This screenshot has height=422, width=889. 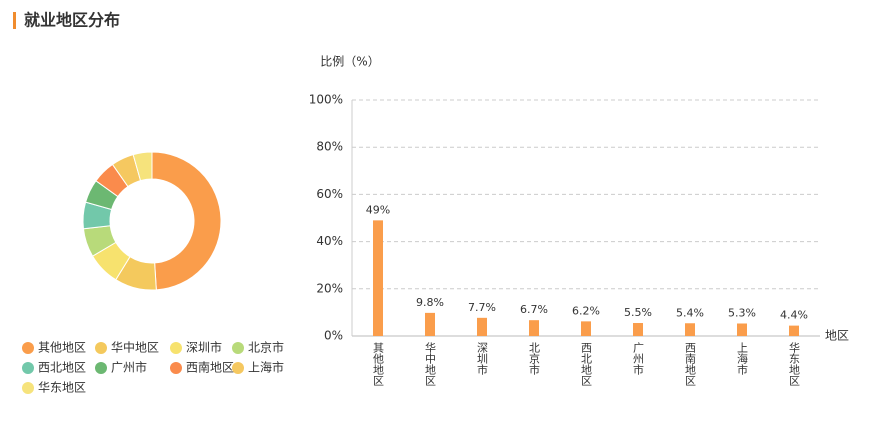 I want to click on title-accent, so click(x=14, y=20).